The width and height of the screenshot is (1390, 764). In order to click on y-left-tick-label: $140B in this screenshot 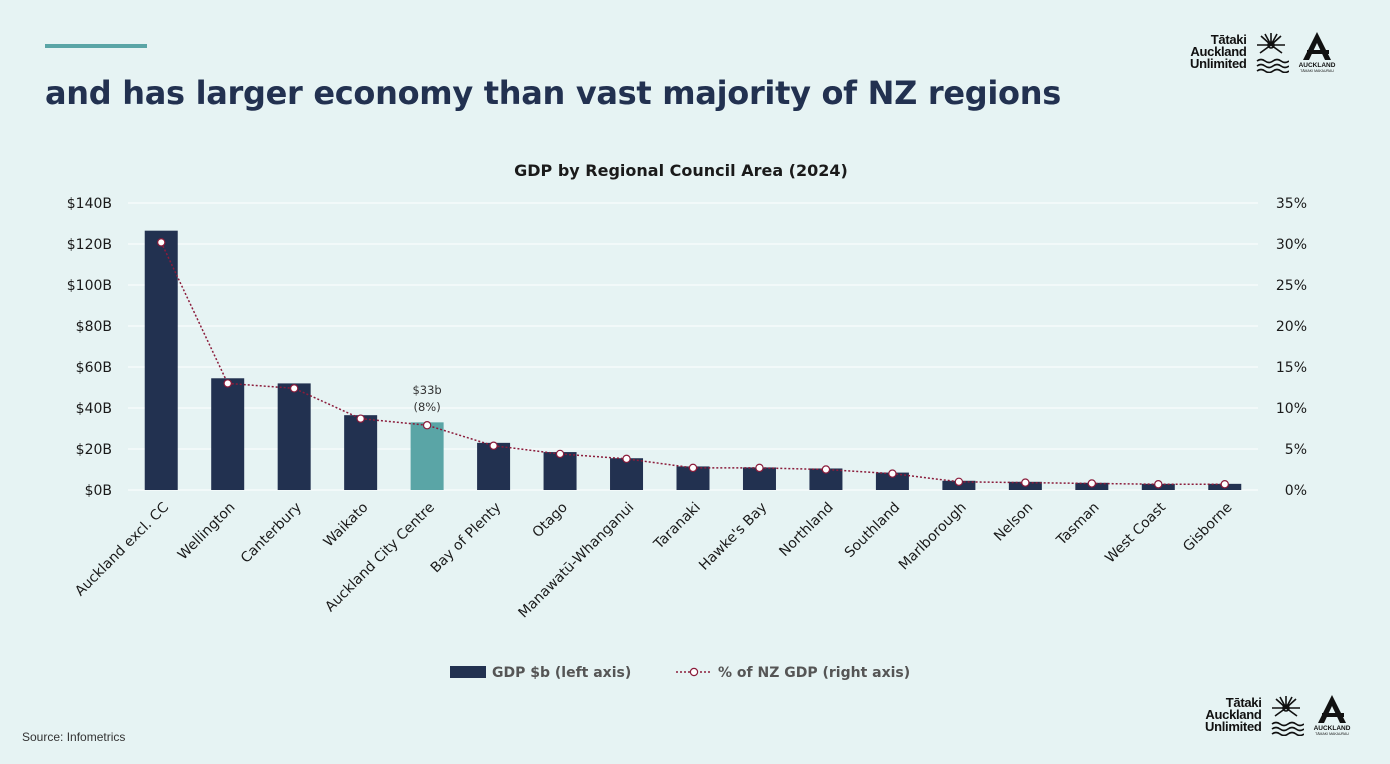, I will do `click(89, 204)`.